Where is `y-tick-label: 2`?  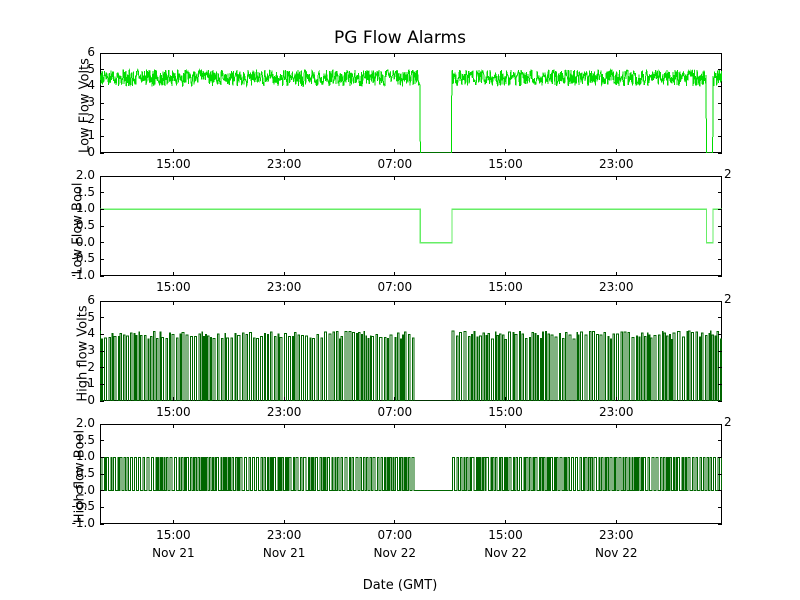
y-tick-label: 2 is located at coordinates (91, 118).